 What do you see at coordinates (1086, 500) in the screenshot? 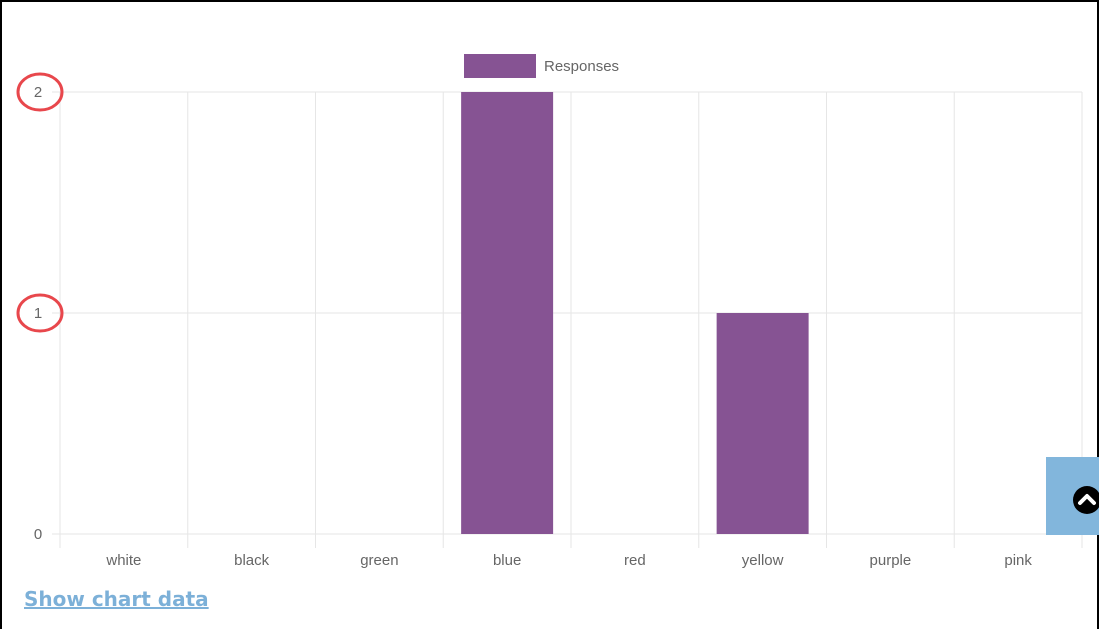
I see `chevron-up-circle-icon` at bounding box center [1086, 500].